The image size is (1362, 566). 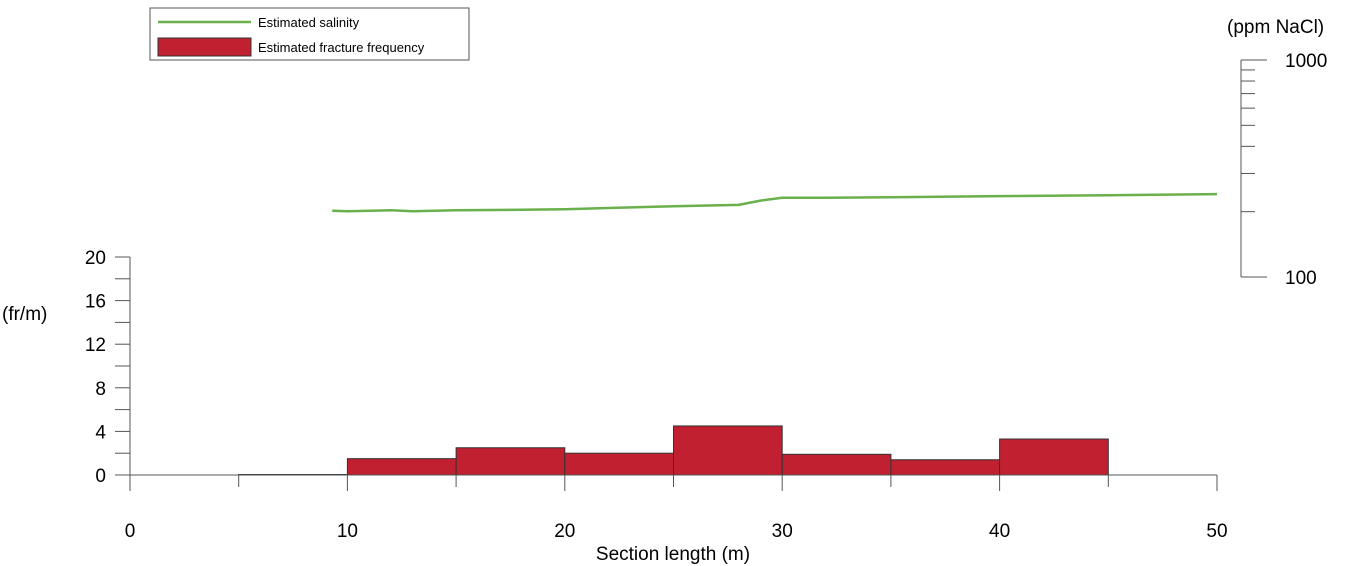 I want to click on right-y-ticks: 100 1000, so click(x=1284, y=170).